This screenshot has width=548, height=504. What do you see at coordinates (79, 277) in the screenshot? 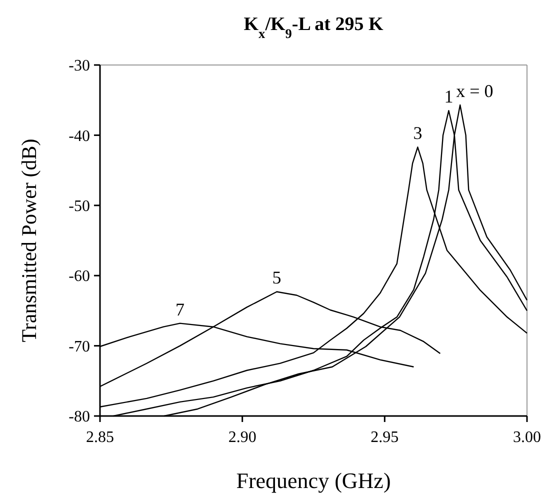
I see `y-tick-label: -60` at bounding box center [79, 277].